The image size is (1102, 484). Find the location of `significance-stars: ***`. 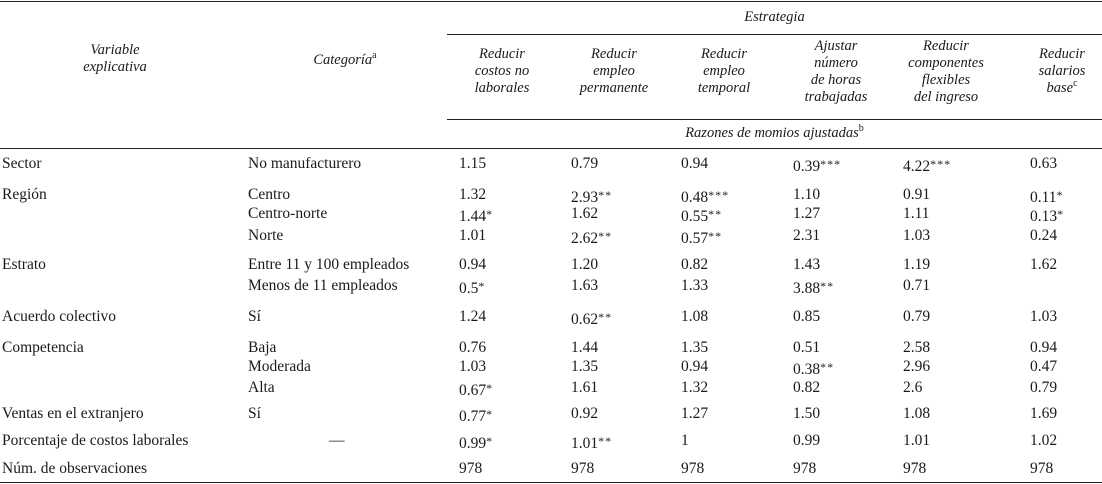

significance-stars: *** is located at coordinates (719, 195).